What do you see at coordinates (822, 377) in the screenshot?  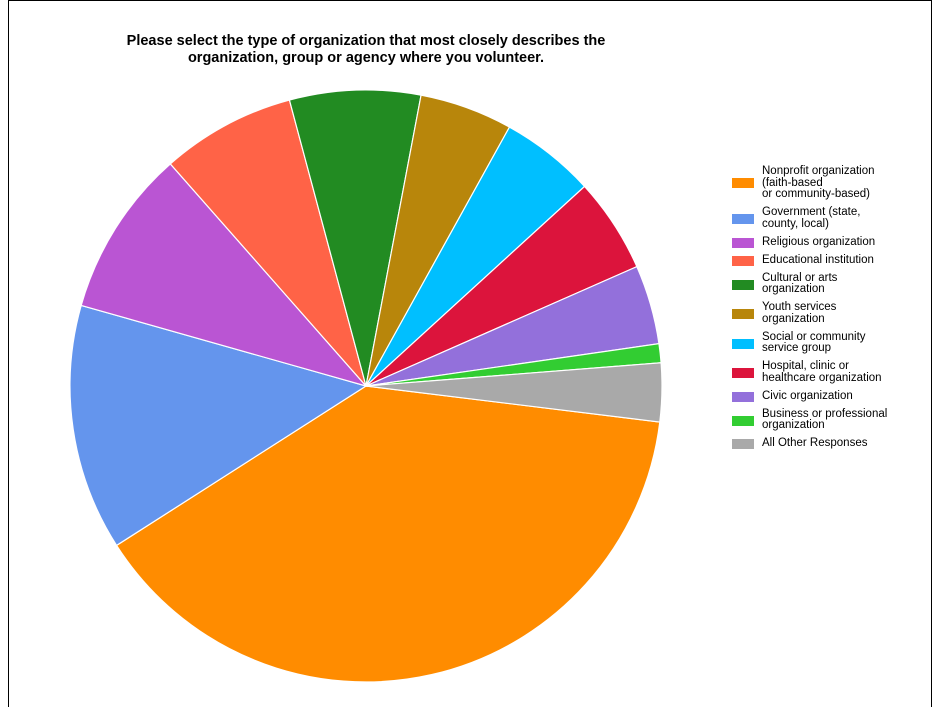 I see `legend-label-line: healthcare organization` at bounding box center [822, 377].